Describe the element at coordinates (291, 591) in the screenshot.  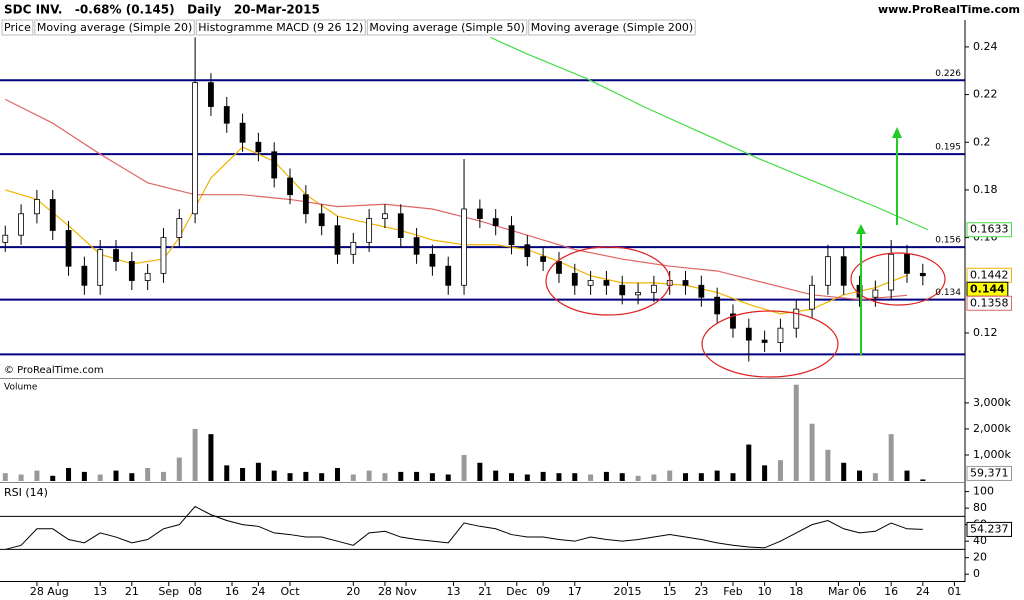
I see `x-tick-label: Oct` at that location.